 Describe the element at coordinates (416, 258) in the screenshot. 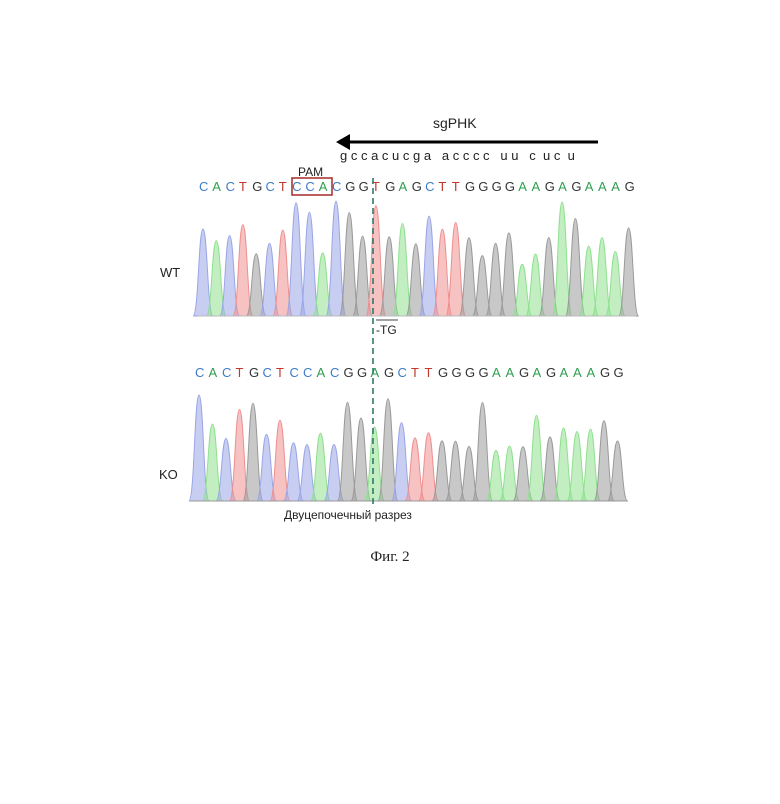

I see `wt-chromatogram` at that location.